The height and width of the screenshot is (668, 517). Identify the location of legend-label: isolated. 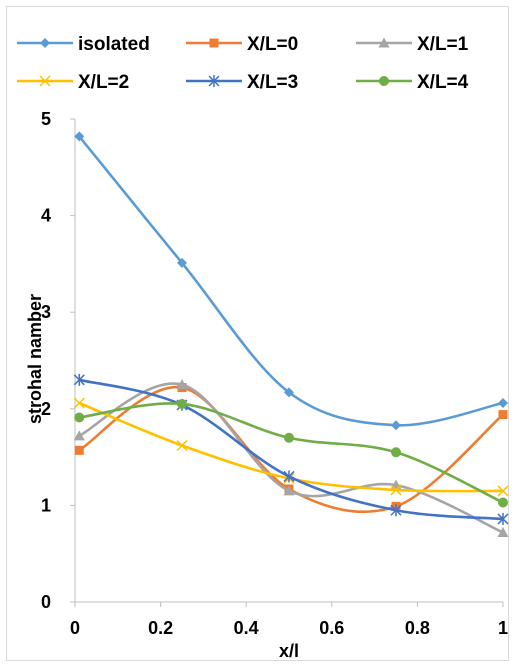
(114, 44).